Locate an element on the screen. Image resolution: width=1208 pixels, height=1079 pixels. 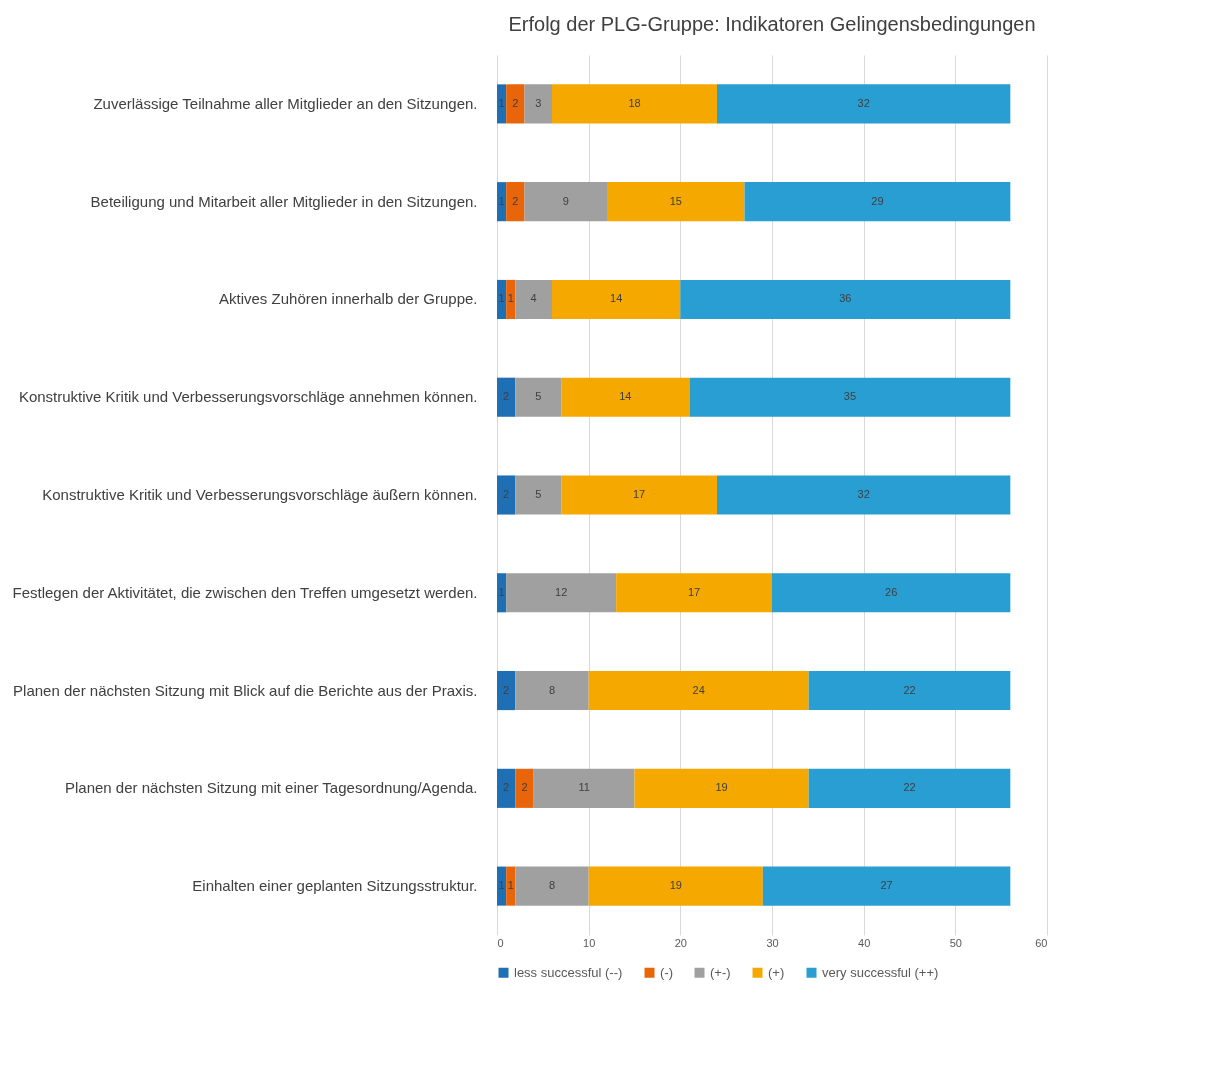
y-tick-label: Zuverlässige Teilnahme aller Mitglieder an den Sitzungen. is located at coordinates (285, 103).